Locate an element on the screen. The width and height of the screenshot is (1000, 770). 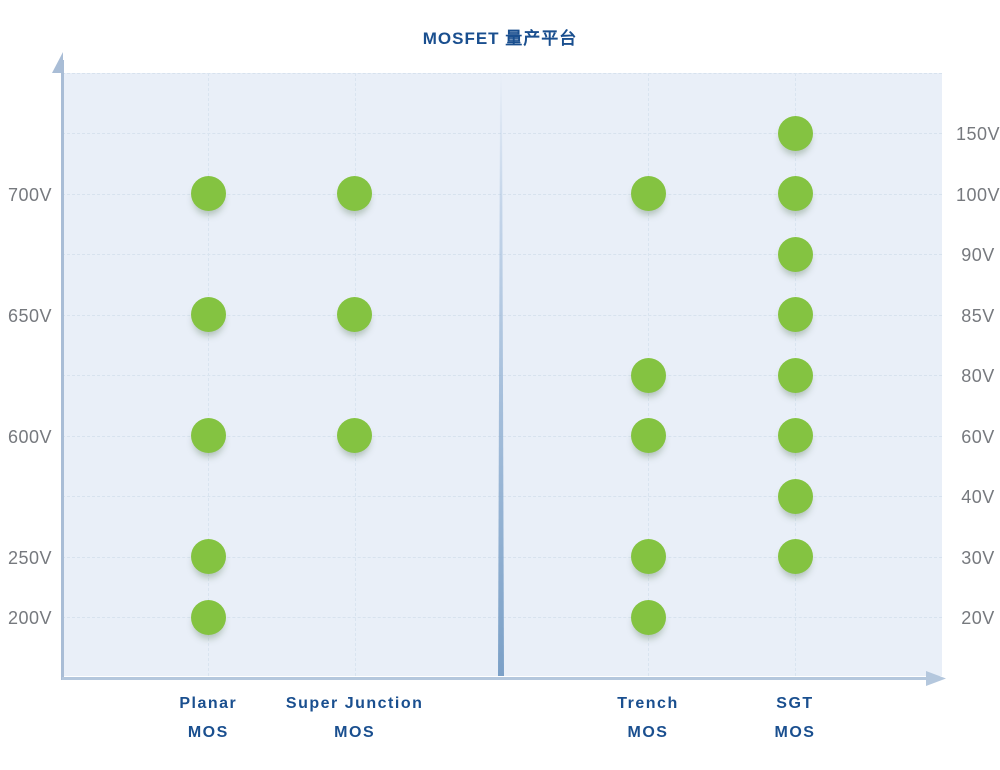
right-axis-label: 60V is located at coordinates (978, 436).